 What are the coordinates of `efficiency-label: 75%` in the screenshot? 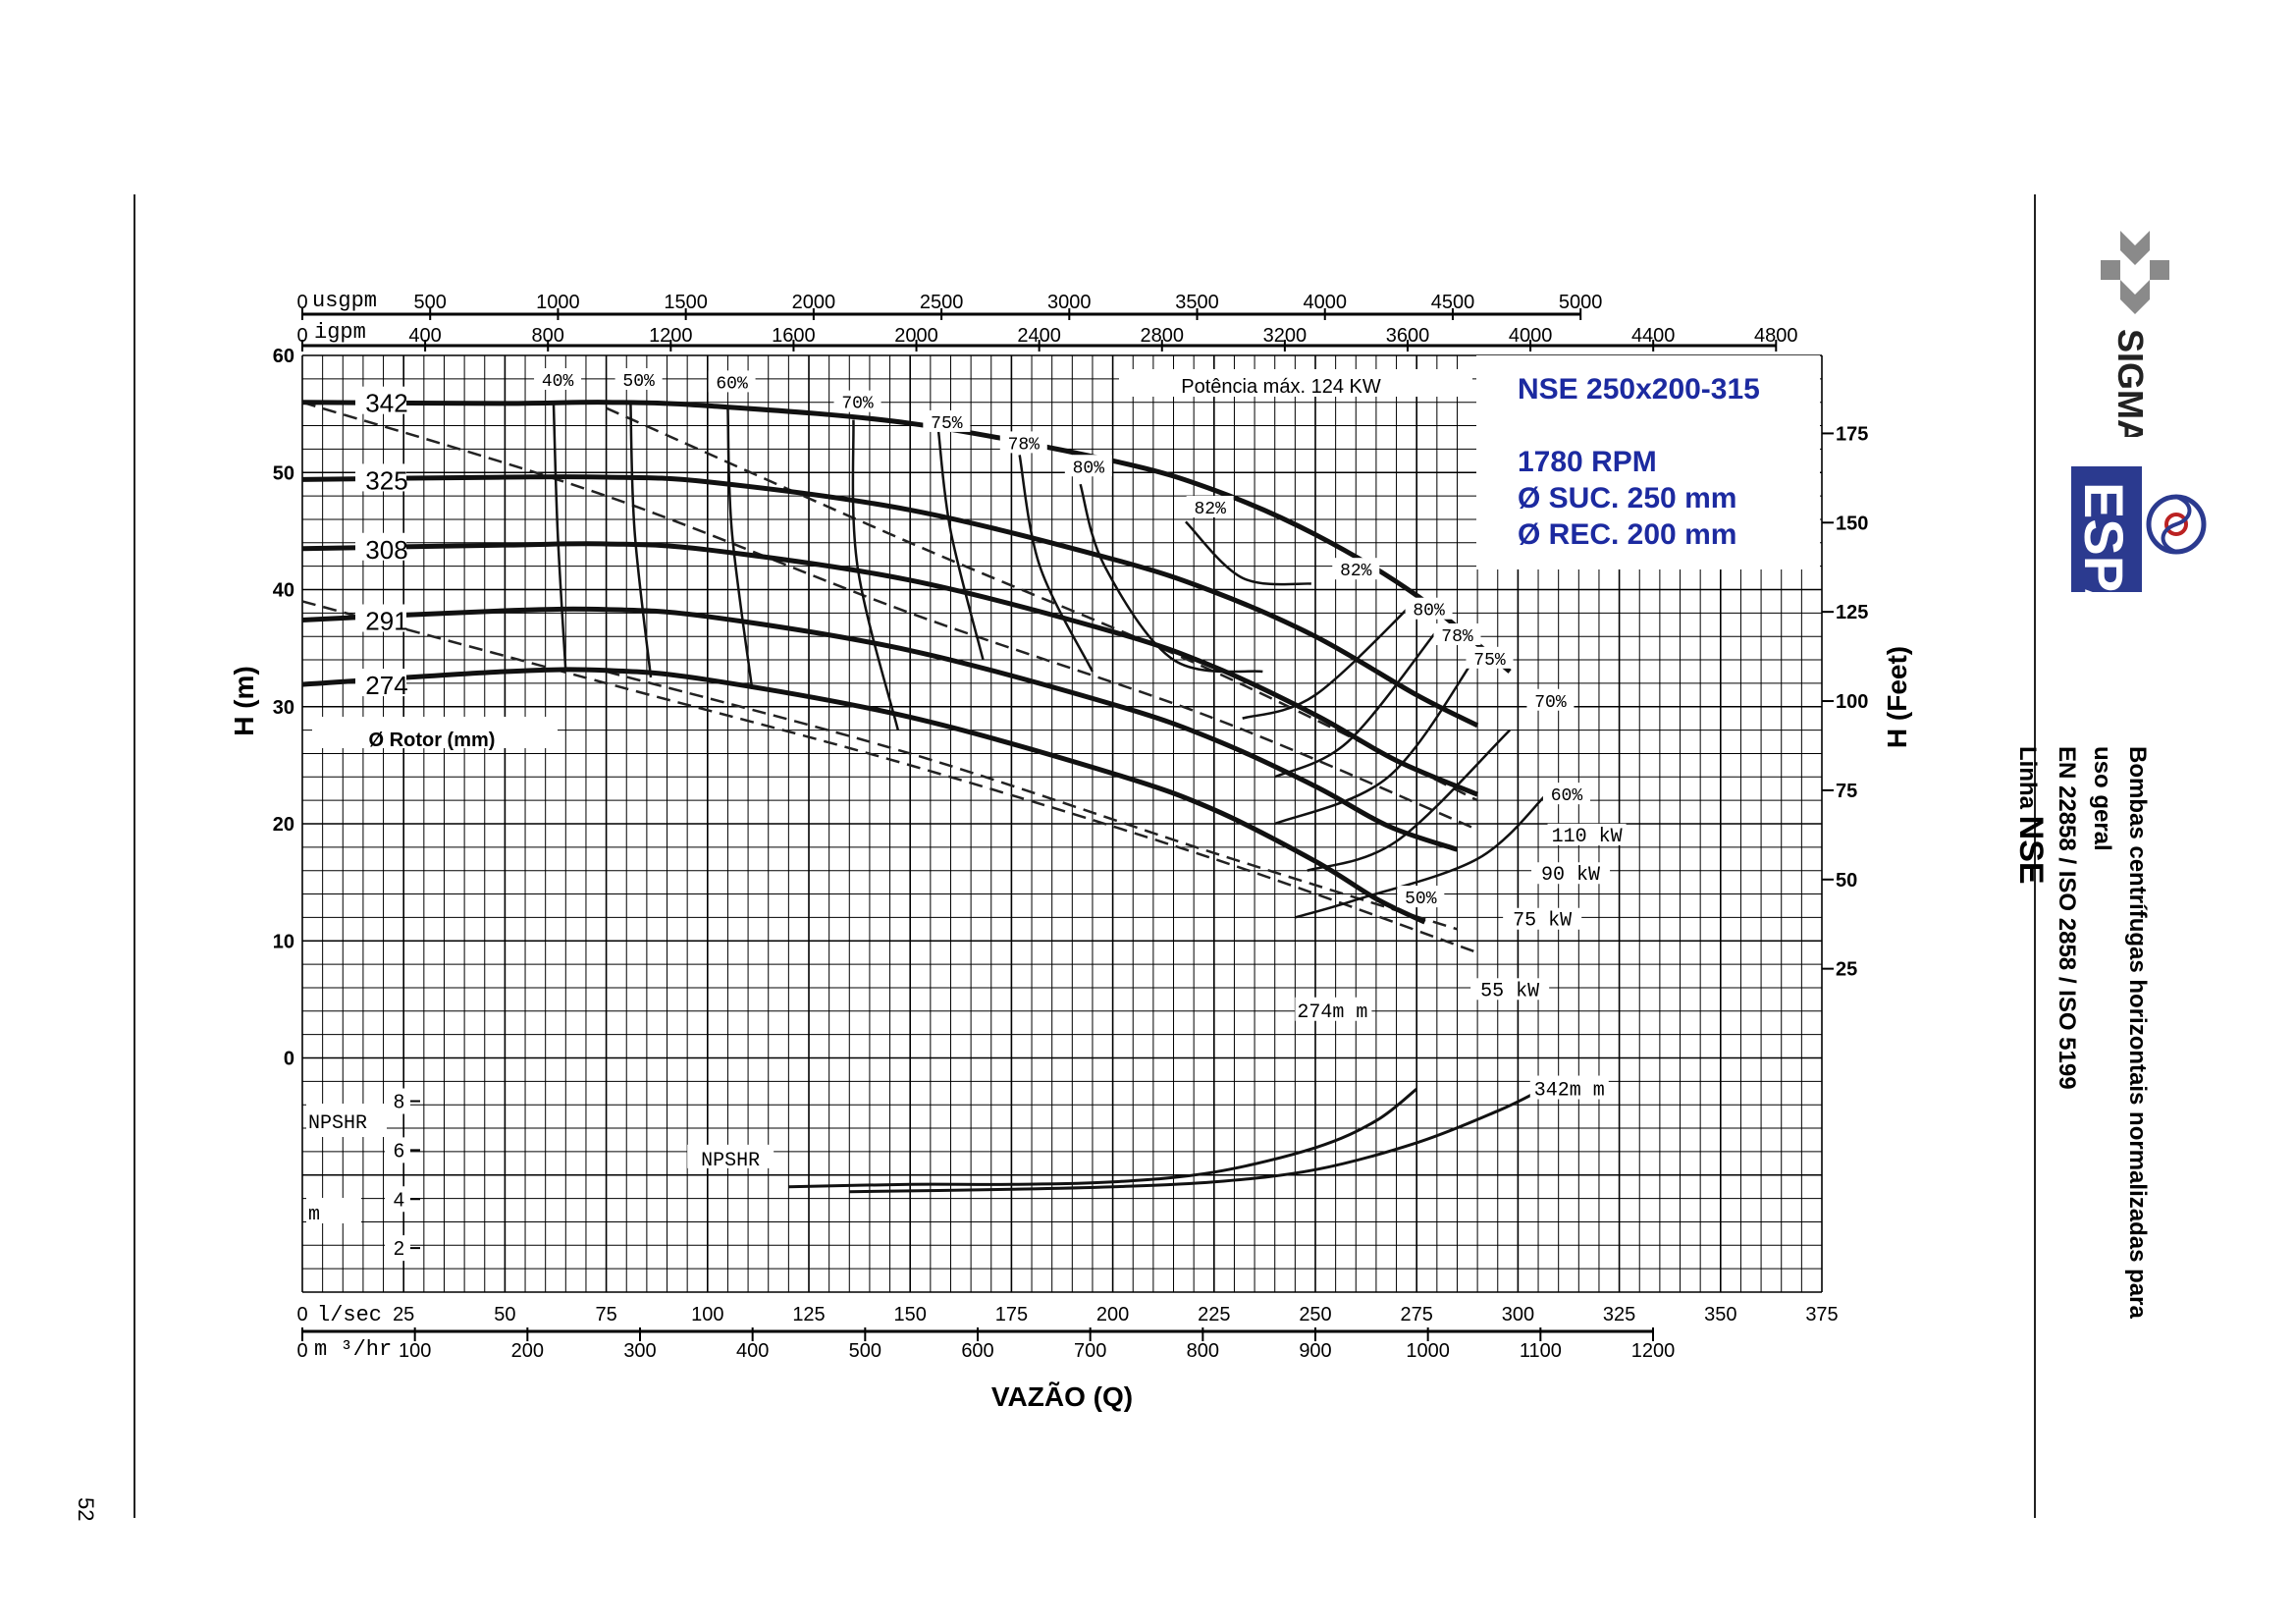 It's located at (1489, 661).